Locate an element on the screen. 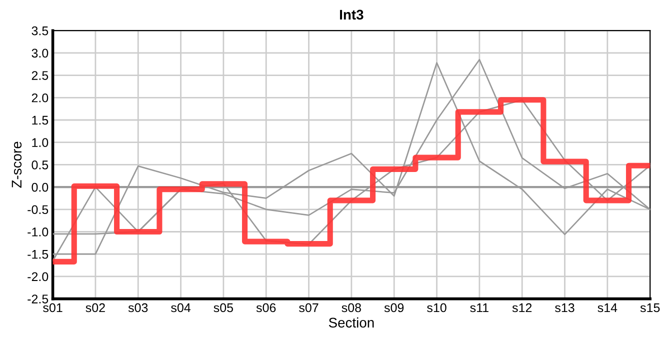 This screenshot has height=360, width=660. y-tick-label: 2.5 is located at coordinates (40, 75).